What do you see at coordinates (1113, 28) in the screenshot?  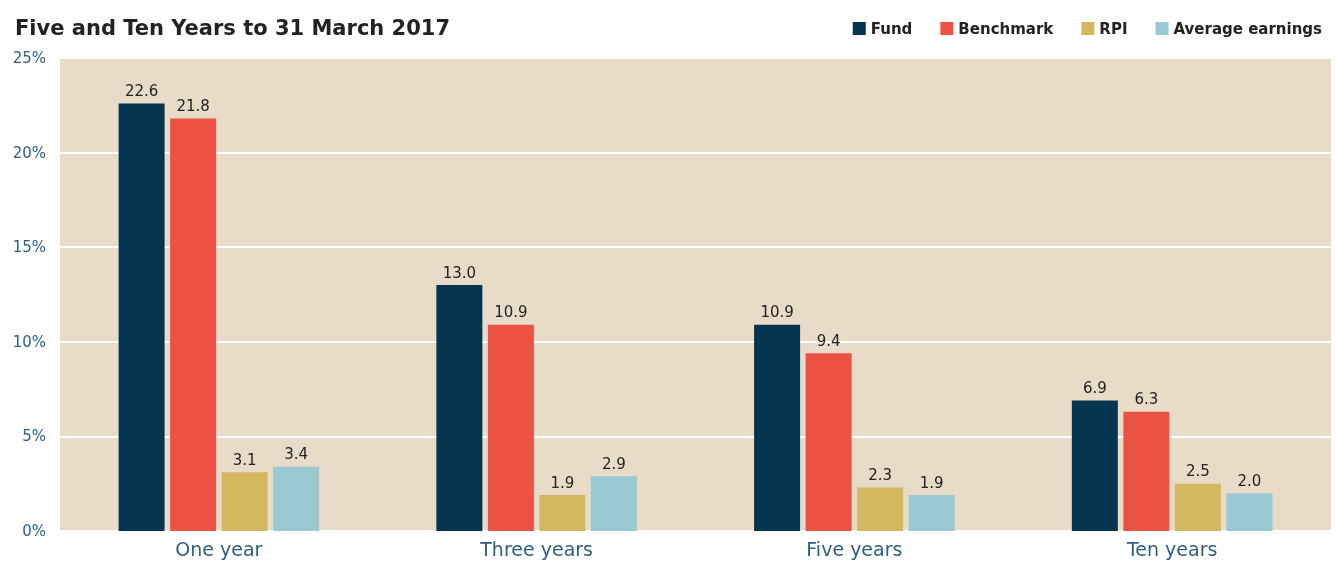 I see `legend-label: RPI` at bounding box center [1113, 28].